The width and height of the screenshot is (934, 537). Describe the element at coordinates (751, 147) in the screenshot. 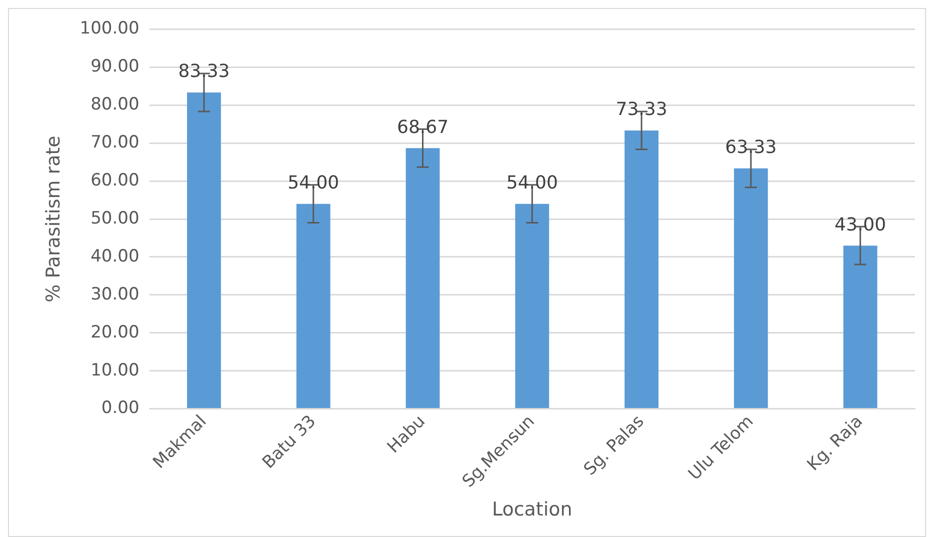

I see `data-label: 63.33` at that location.